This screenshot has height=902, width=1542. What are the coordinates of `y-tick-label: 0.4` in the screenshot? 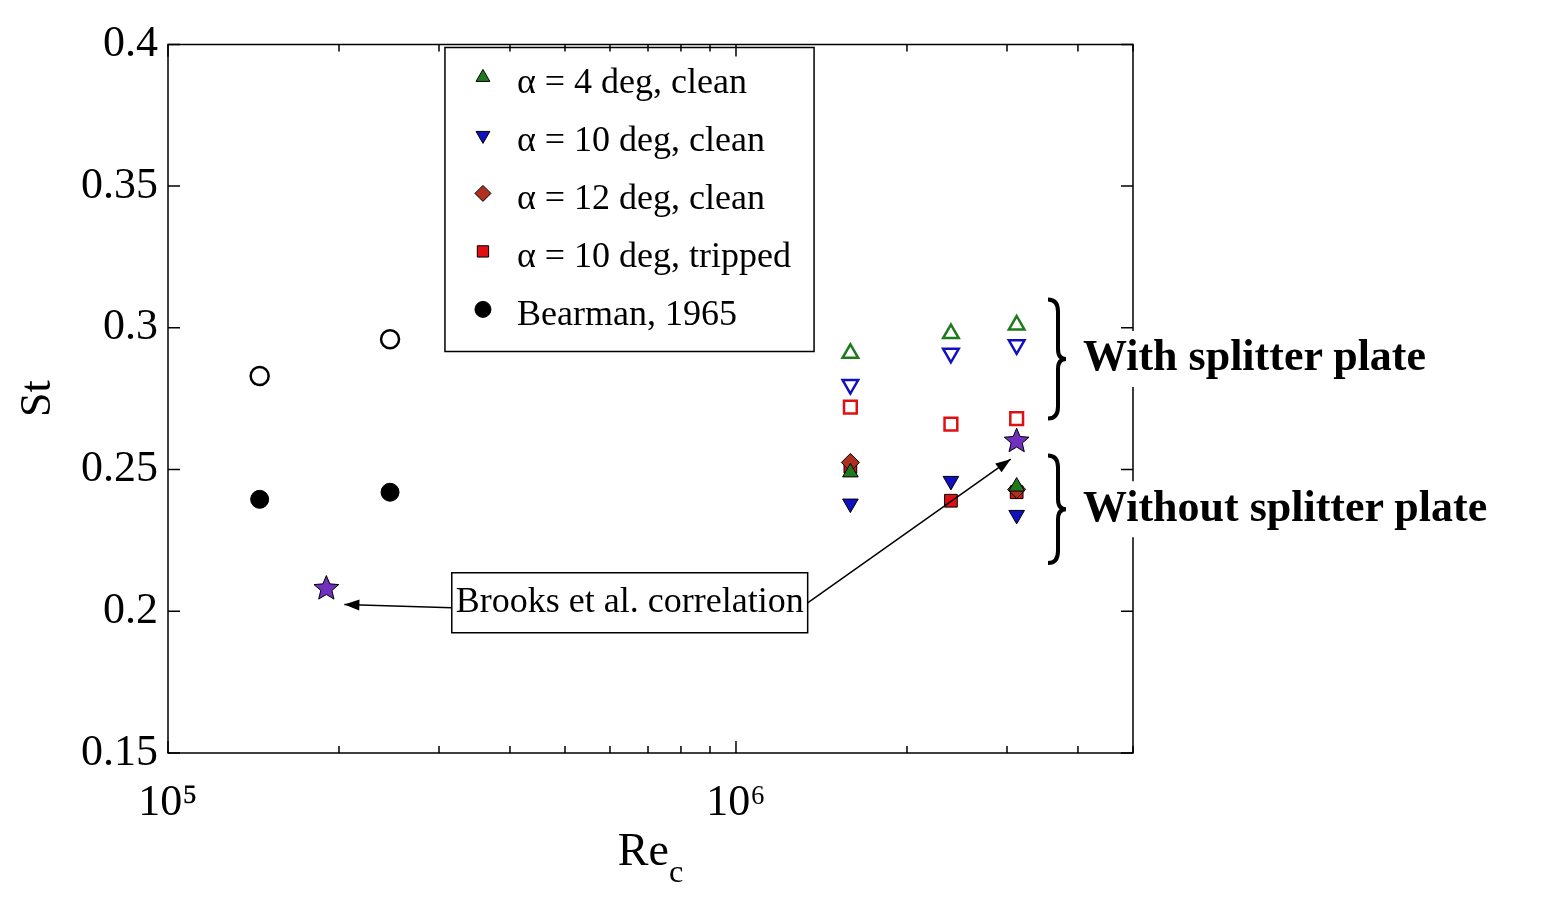 It's located at (130, 41).